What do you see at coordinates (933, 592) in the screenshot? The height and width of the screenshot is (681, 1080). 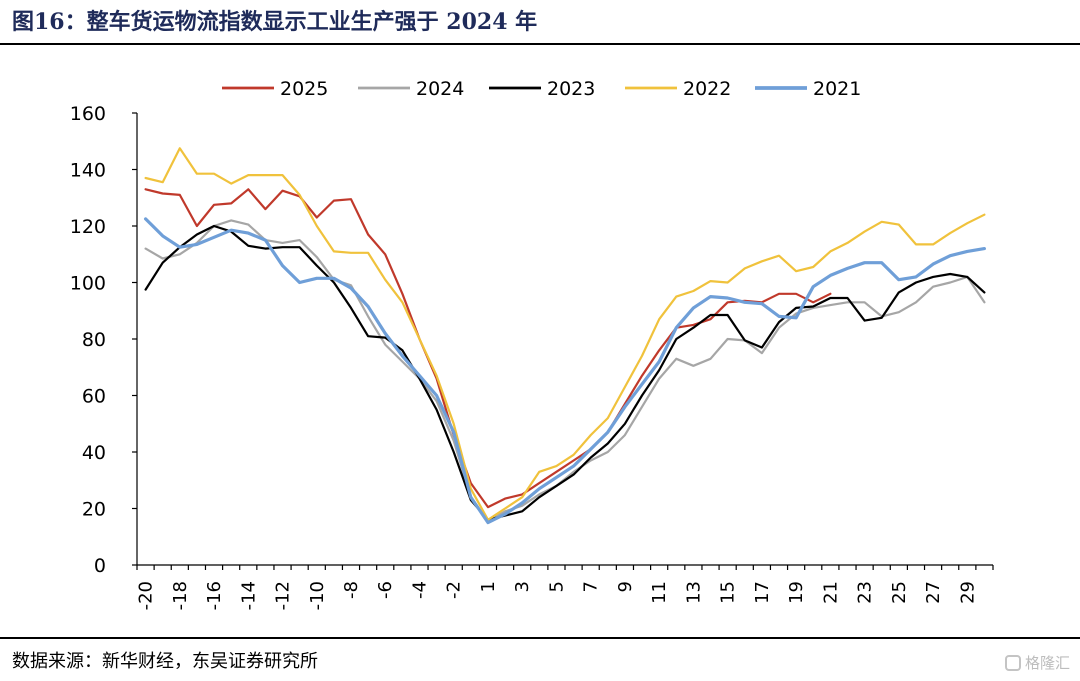 I see `x-tick-label: 27` at bounding box center [933, 592].